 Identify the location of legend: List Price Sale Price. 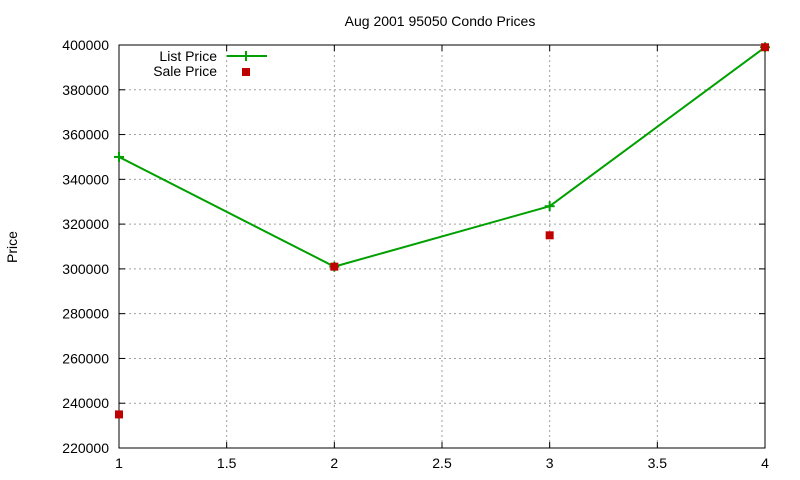
(210, 63).